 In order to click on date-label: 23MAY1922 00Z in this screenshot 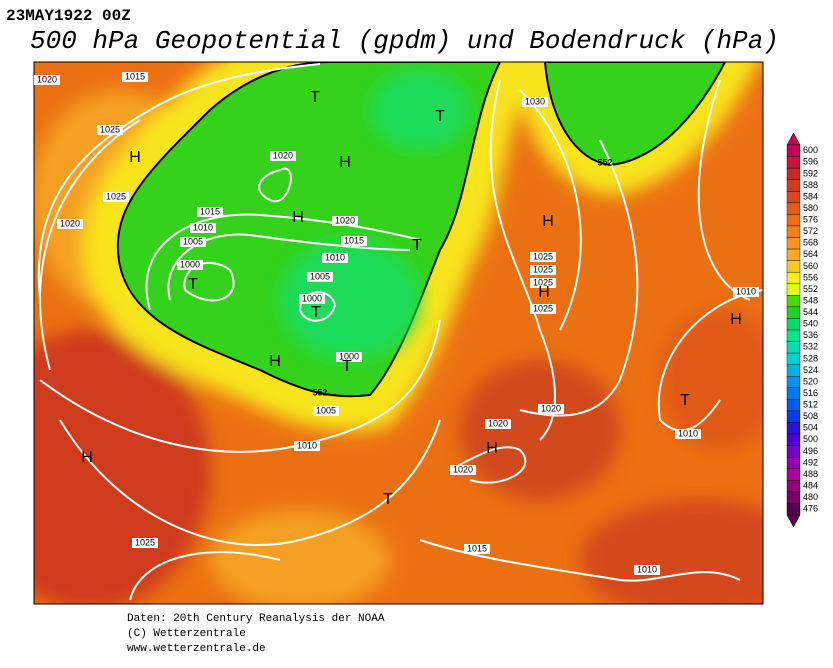, I will do `click(68, 16)`.